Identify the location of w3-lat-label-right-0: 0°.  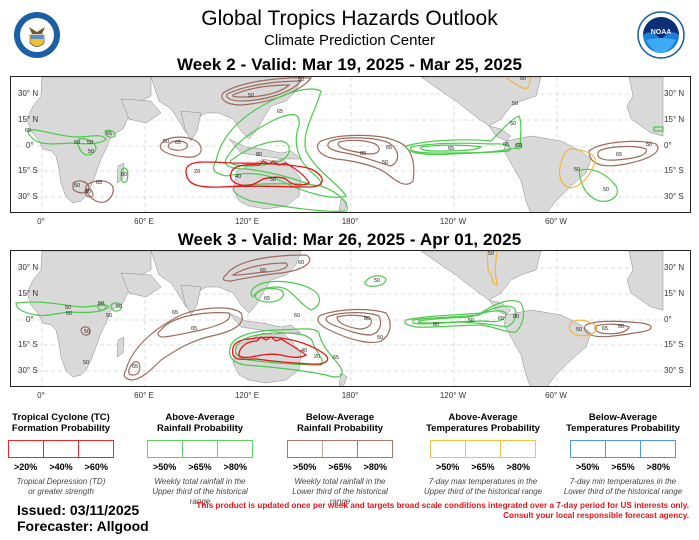
(668, 319).